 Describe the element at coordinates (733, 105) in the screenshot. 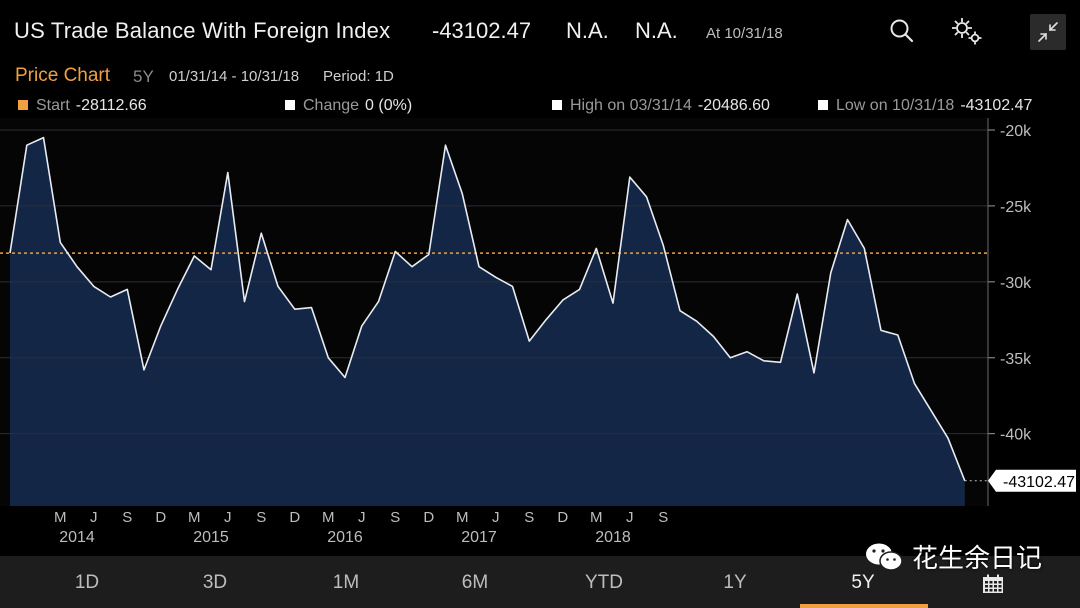

I see `stat-high-value: -20486.60` at that location.